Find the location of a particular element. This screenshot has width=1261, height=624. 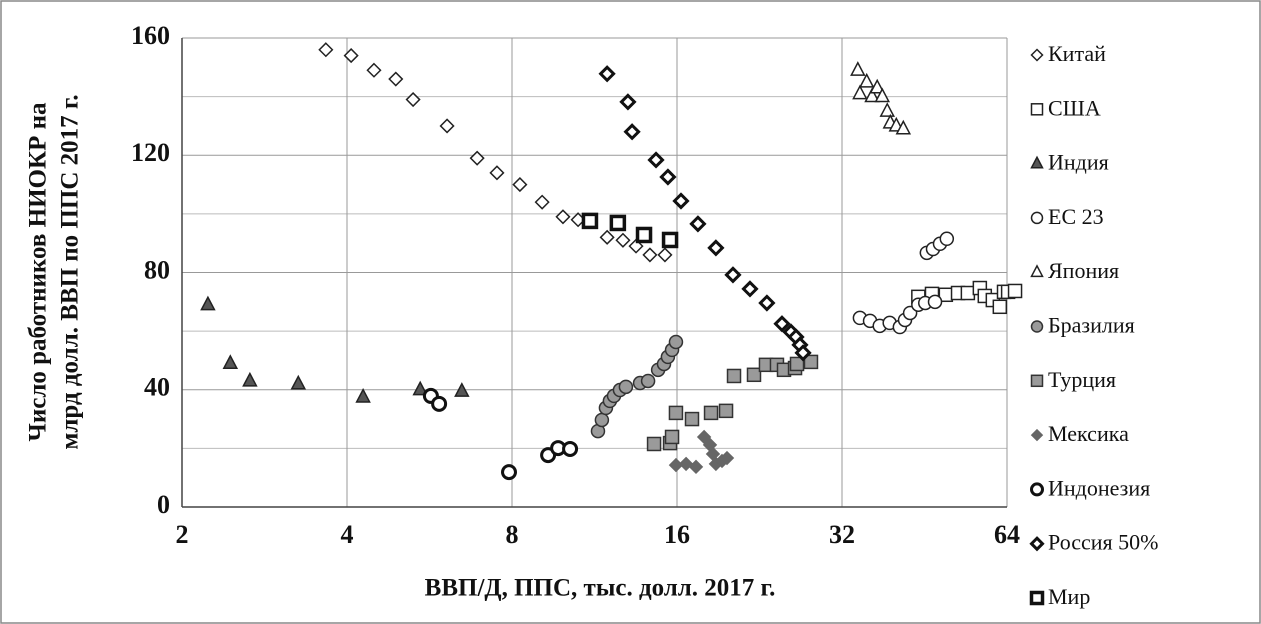

x-axis-title: ВВП/Д, ППС, тыс. долл. 2017 г. is located at coordinates (600, 588).